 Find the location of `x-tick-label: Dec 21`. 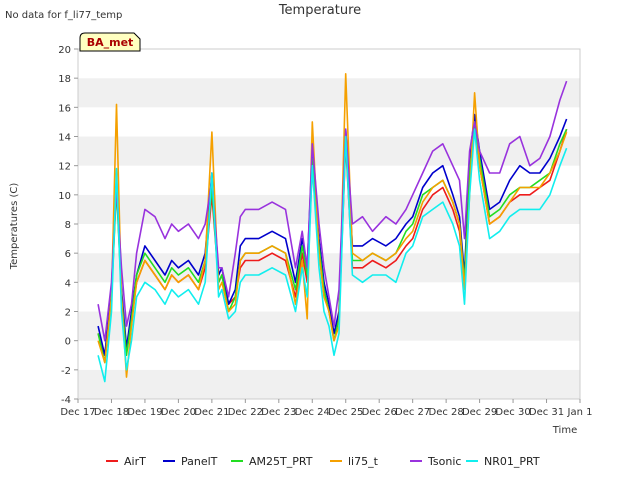

x-tick-label: Dec 21 is located at coordinates (211, 412).